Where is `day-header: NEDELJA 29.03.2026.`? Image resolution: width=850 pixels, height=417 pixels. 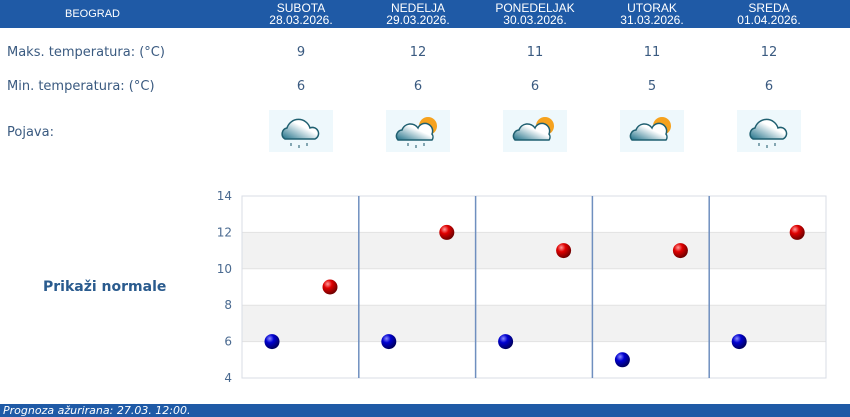 day-header: NEDELJA 29.03.2026. is located at coordinates (418, 14).